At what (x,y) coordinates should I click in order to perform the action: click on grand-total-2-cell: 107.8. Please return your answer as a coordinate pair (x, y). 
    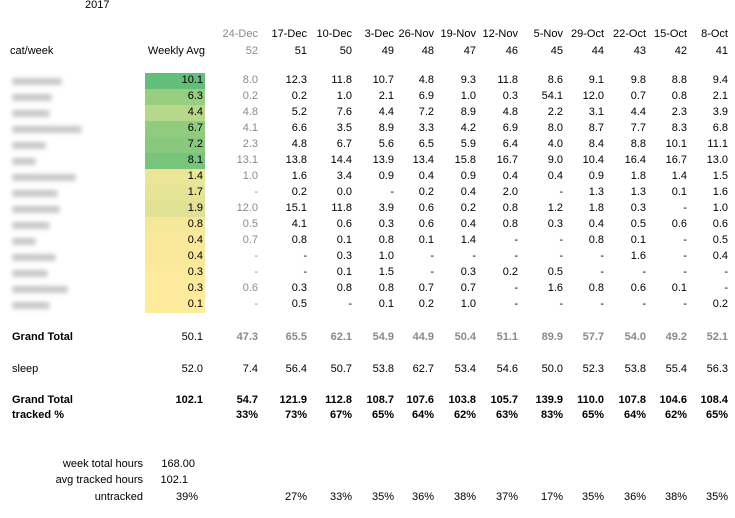
    Looking at the image, I should click on (632, 400).